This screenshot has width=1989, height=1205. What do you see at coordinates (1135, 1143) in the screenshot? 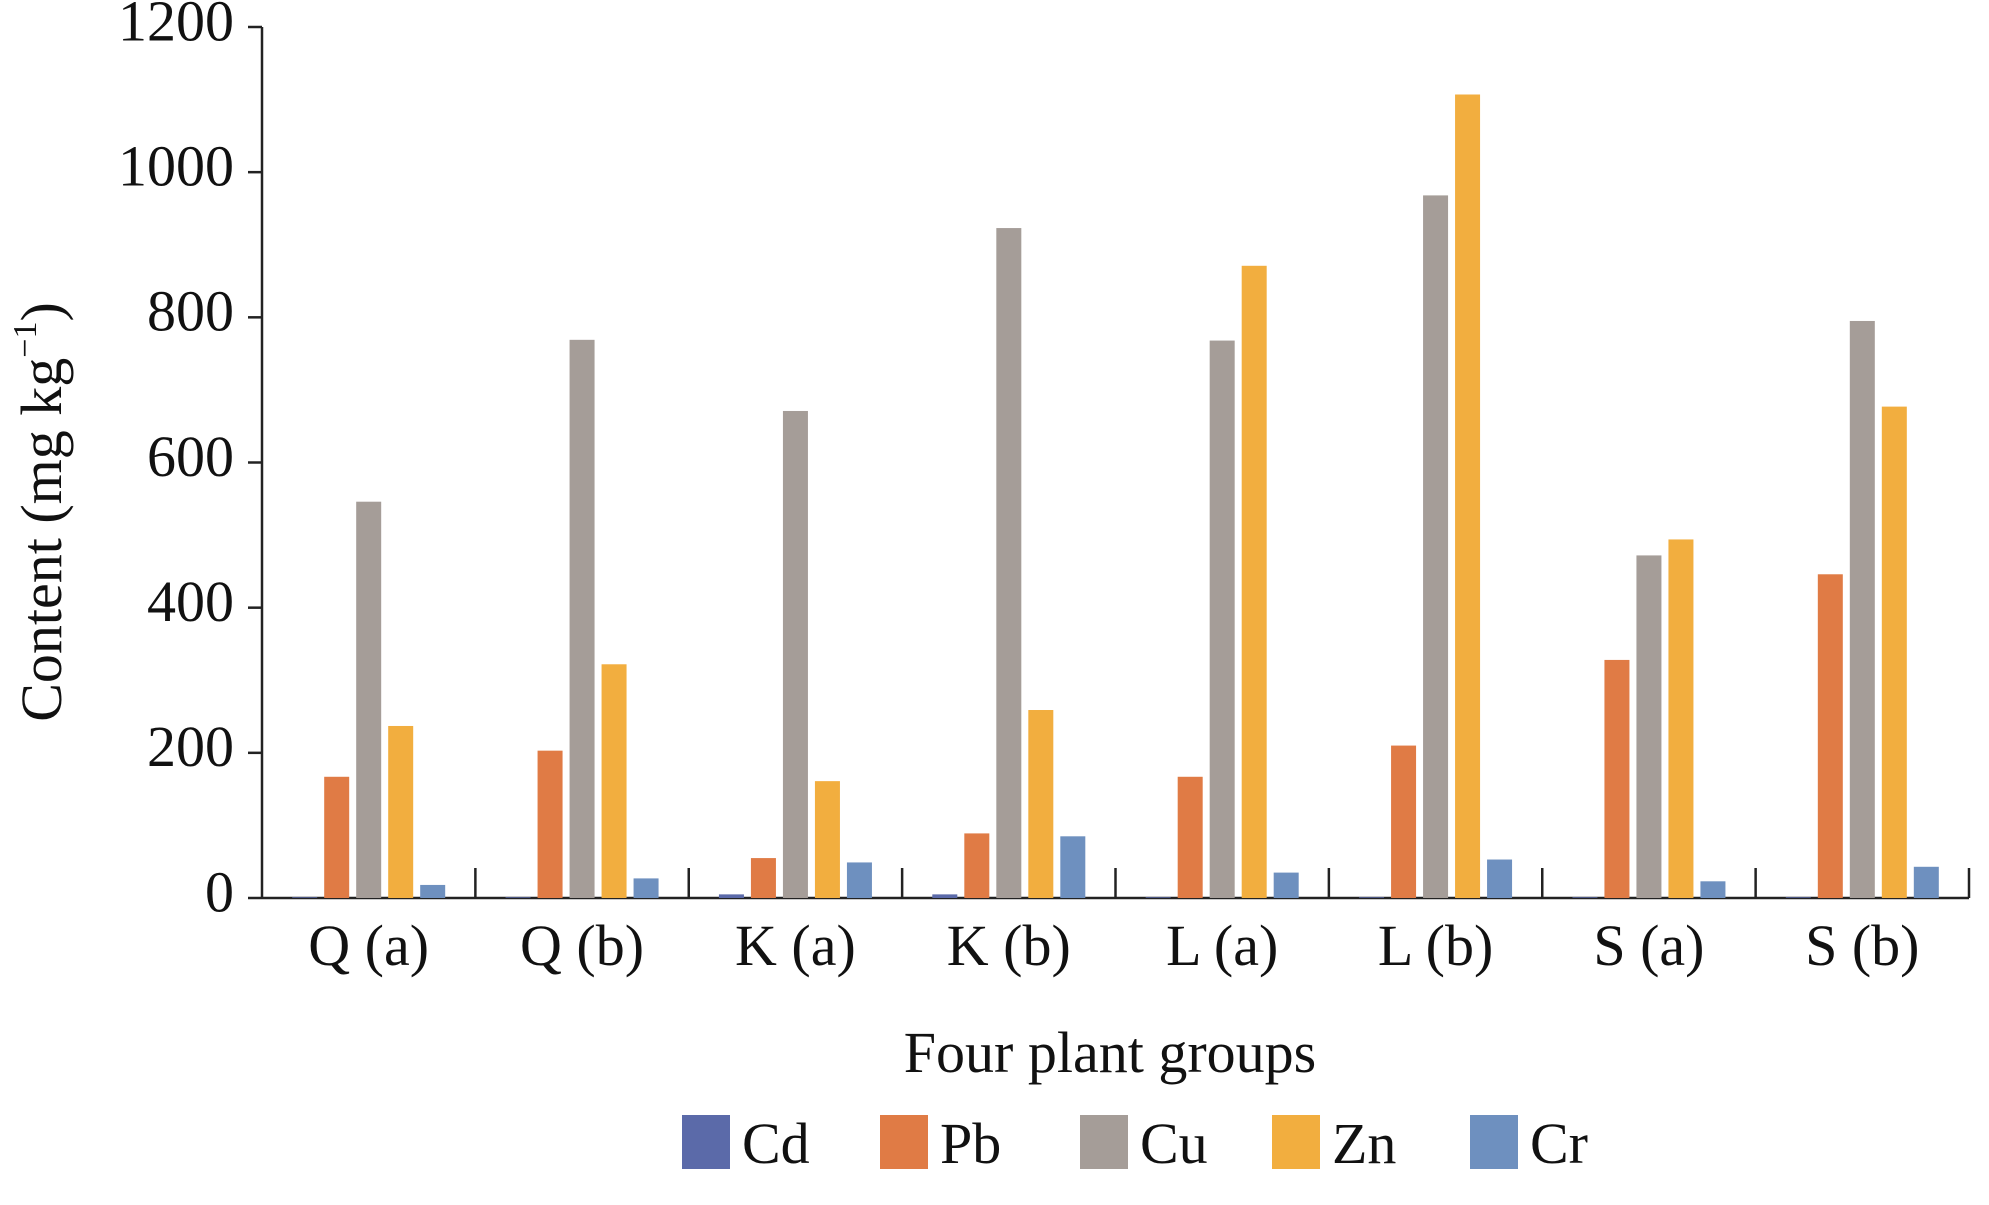
I see `legend: Cd Pb Cu Zn Cr` at bounding box center [1135, 1143].